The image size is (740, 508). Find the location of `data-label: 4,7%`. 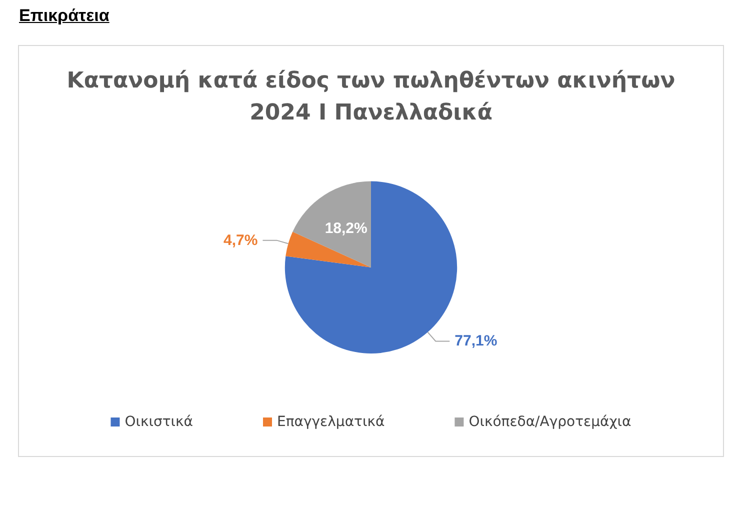

data-label: 4,7% is located at coordinates (241, 240).